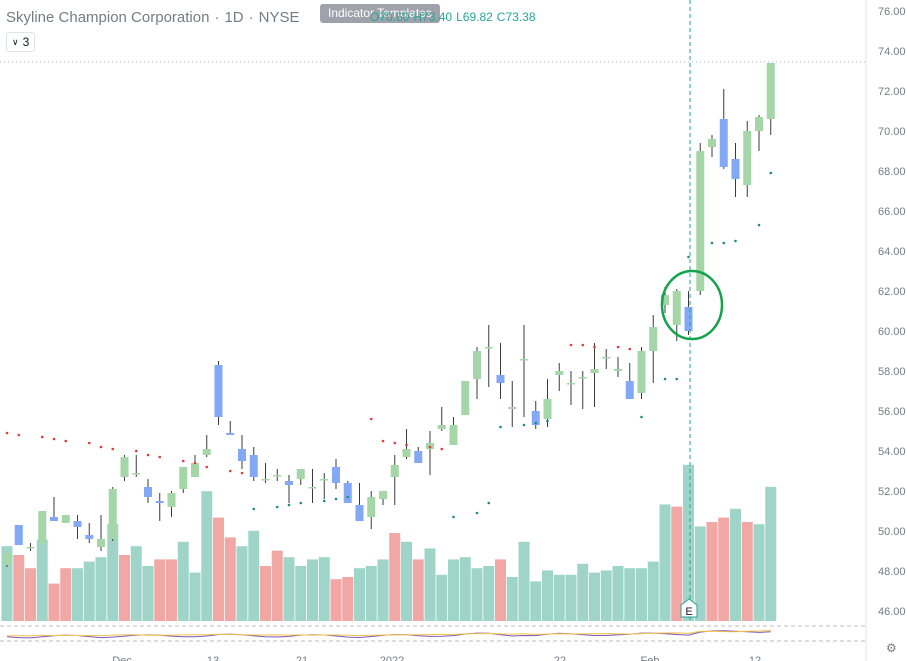 Image resolution: width=907 pixels, height=661 pixels. I want to click on price-tick-label: 48.00, so click(892, 572).